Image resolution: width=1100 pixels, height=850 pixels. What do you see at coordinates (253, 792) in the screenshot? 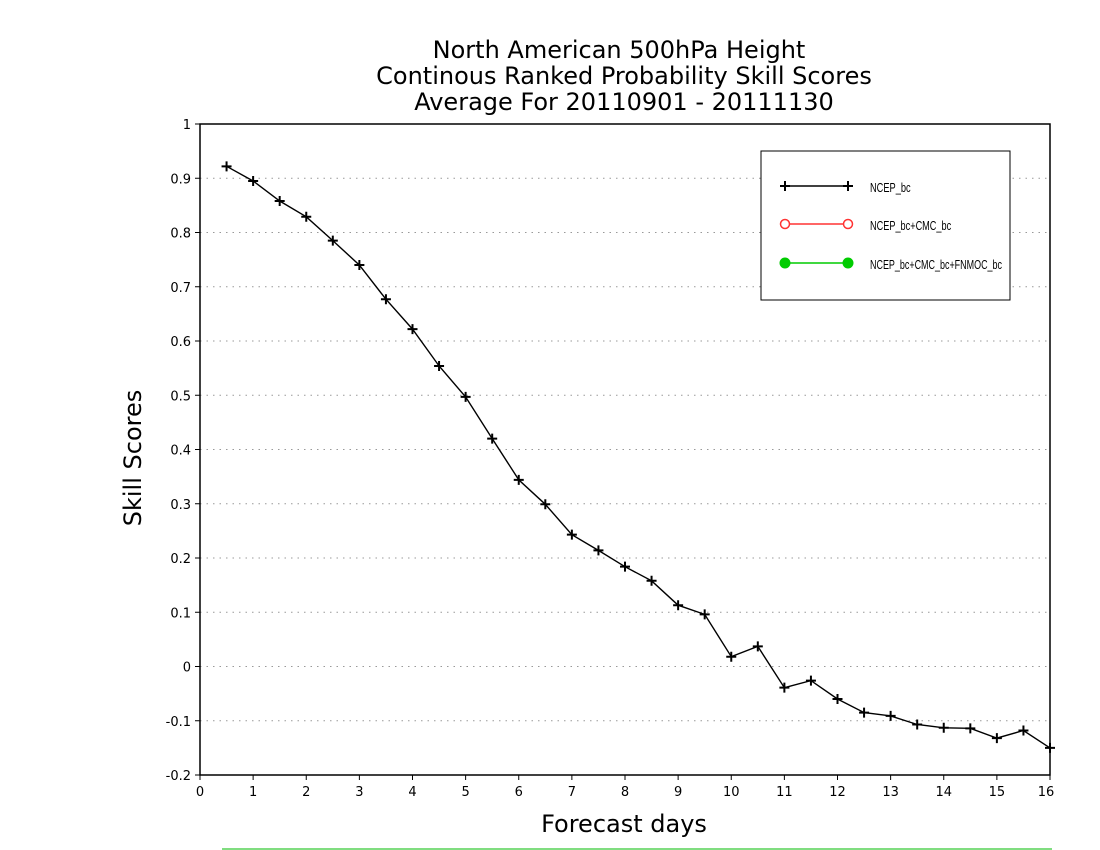
I see `x-tick-label: 1` at bounding box center [253, 792].